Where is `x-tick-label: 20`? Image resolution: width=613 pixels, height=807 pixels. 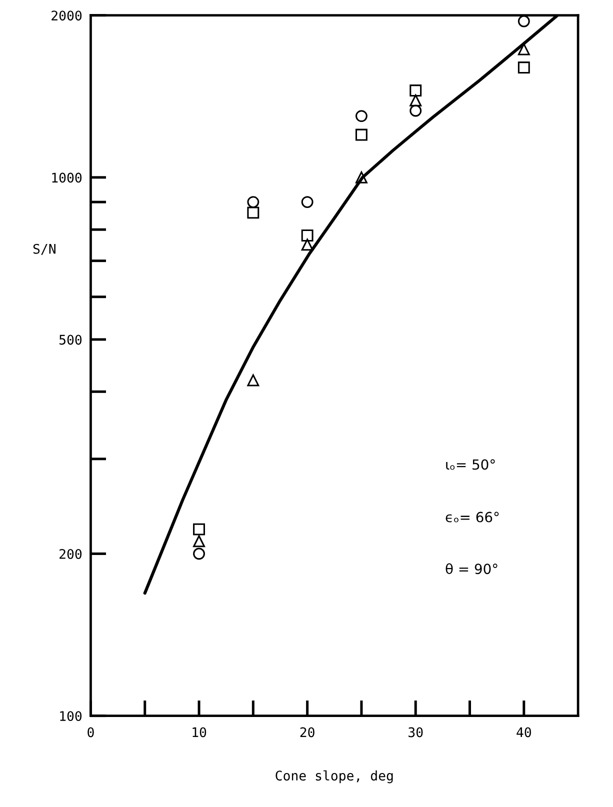 x-tick-label: 20 is located at coordinates (307, 732).